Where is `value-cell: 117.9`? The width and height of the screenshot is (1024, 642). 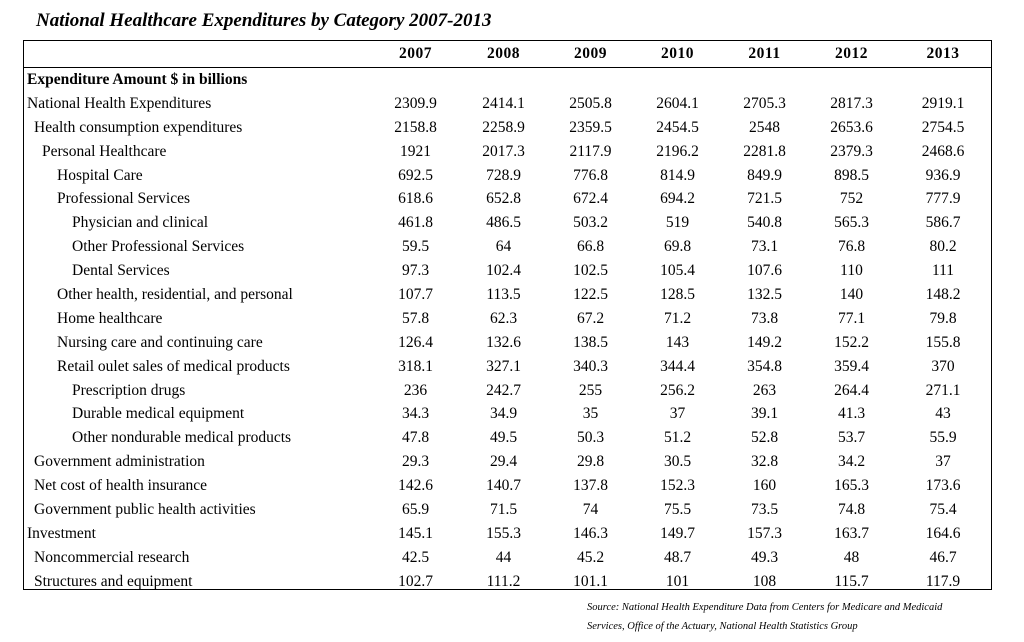
value-cell: 117.9 is located at coordinates (943, 581).